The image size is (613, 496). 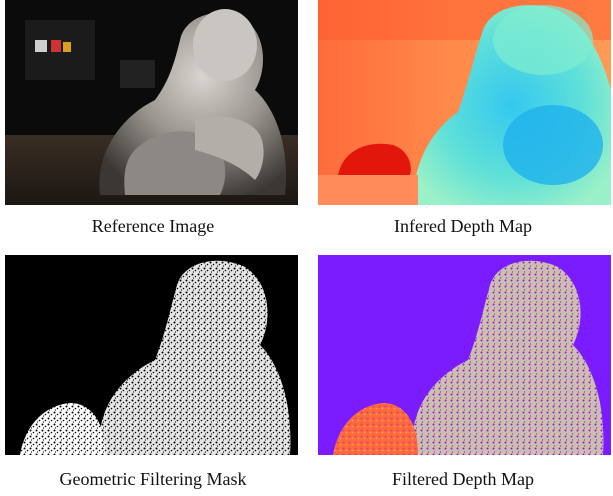 What do you see at coordinates (153, 226) in the screenshot?
I see `reference-image-caption: Reference Image` at bounding box center [153, 226].